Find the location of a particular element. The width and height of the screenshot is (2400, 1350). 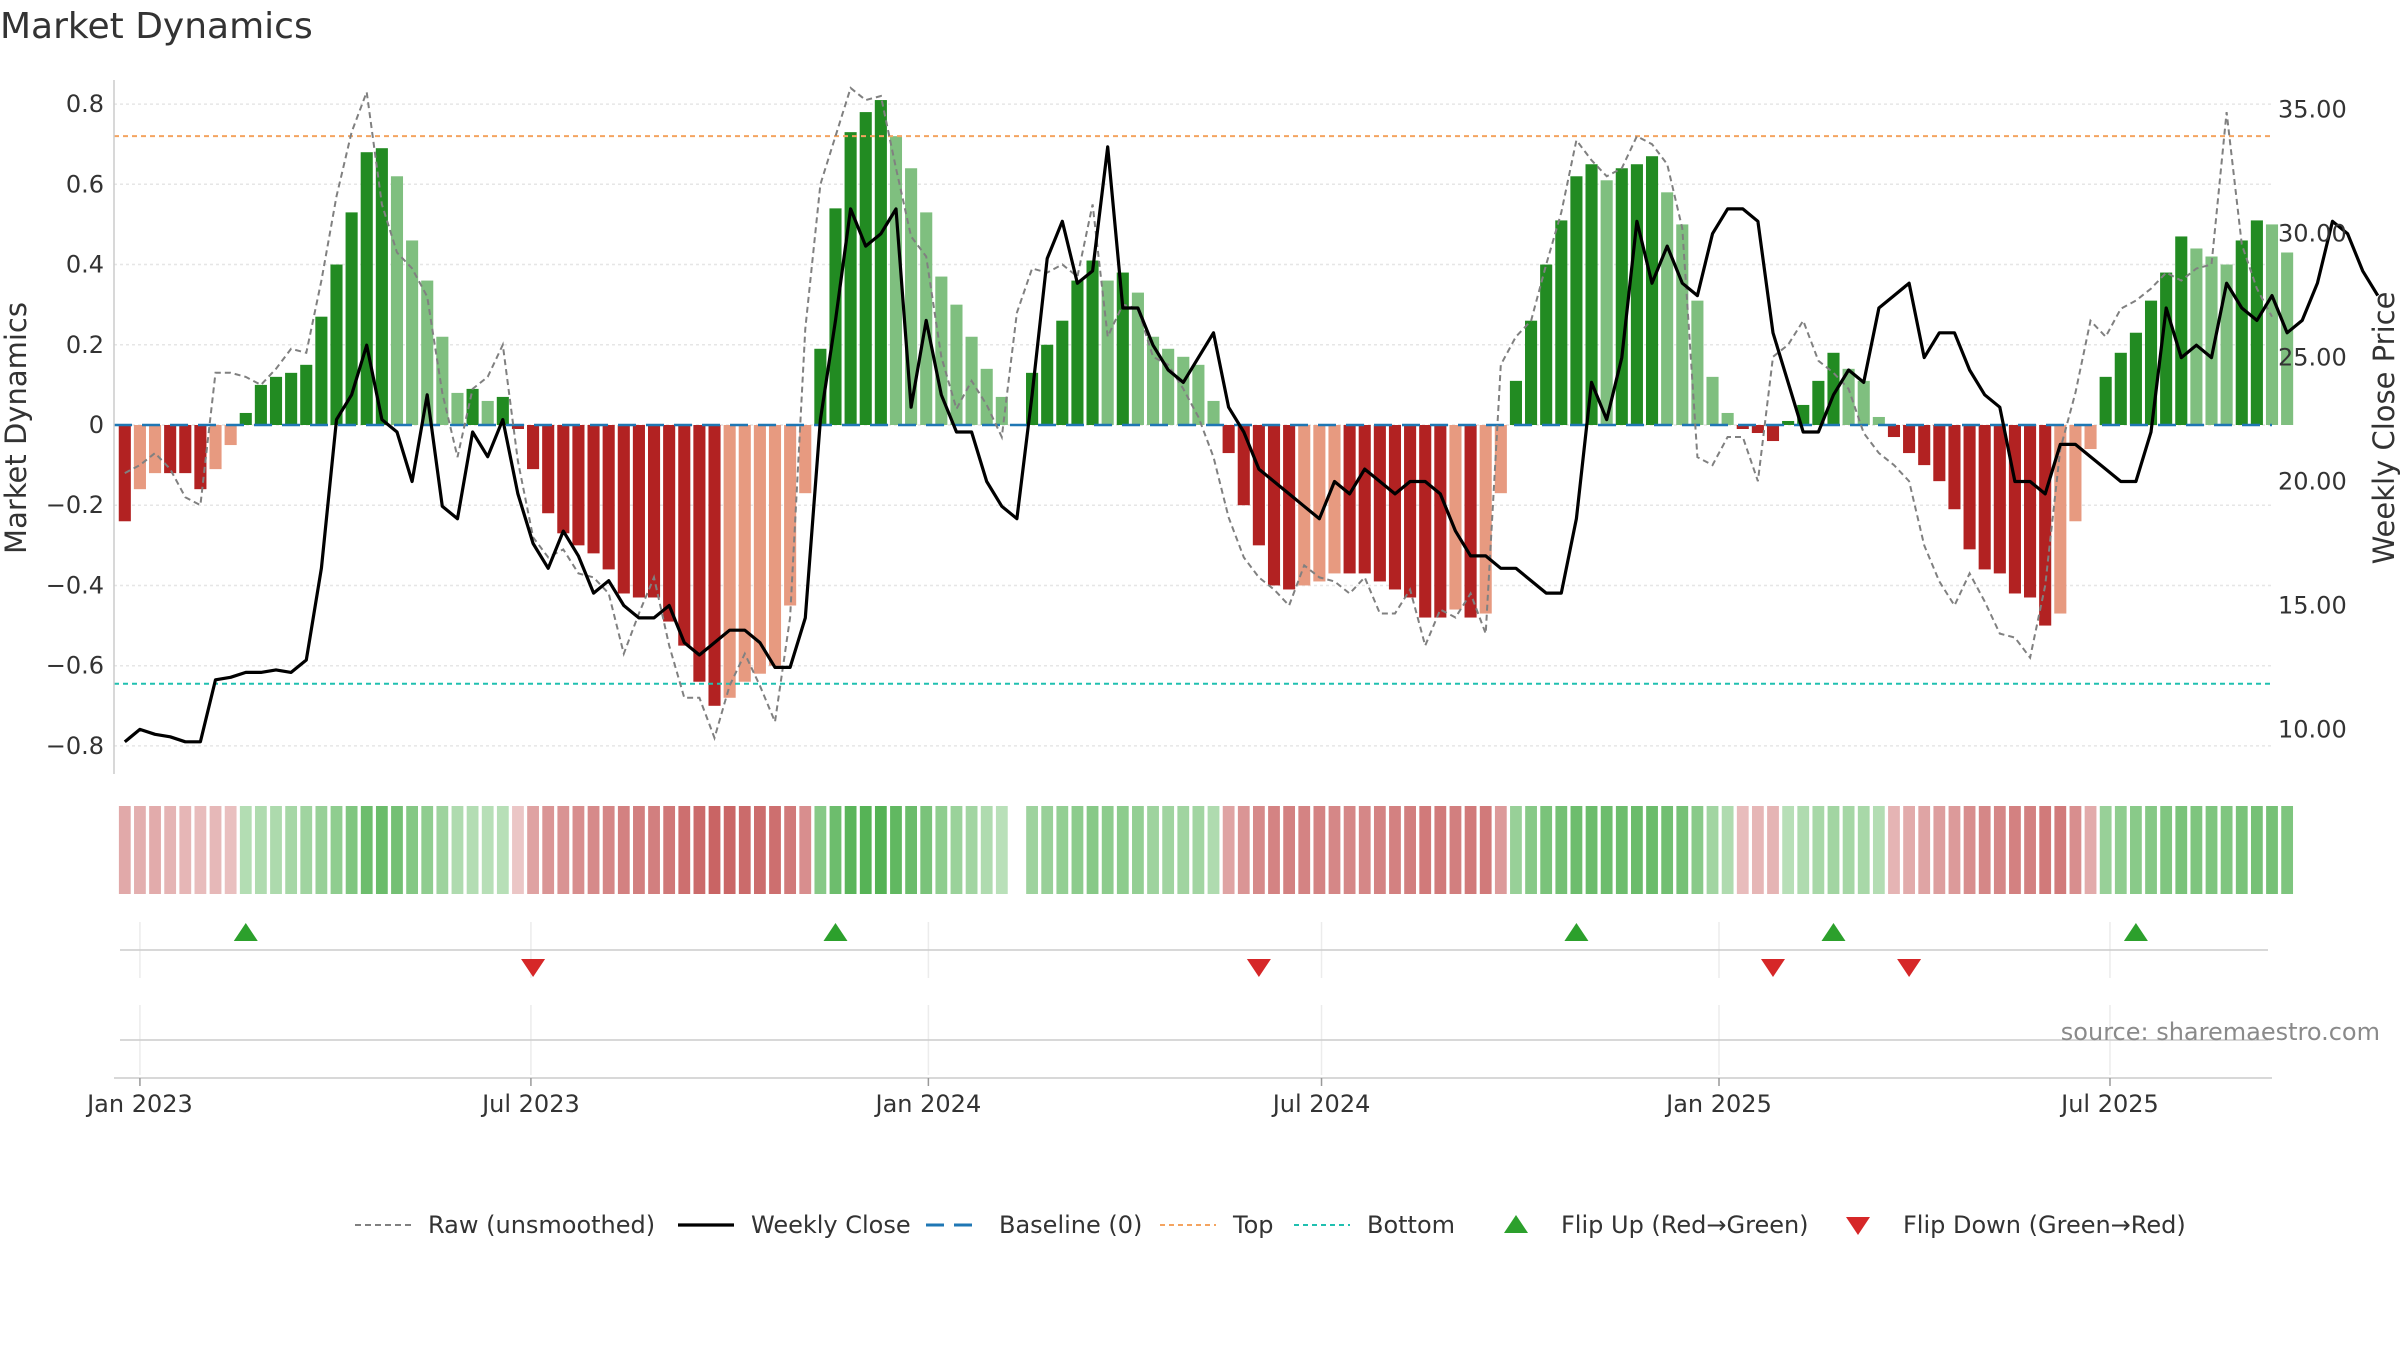

y-tick-label: 0.6 is located at coordinates (85, 184).